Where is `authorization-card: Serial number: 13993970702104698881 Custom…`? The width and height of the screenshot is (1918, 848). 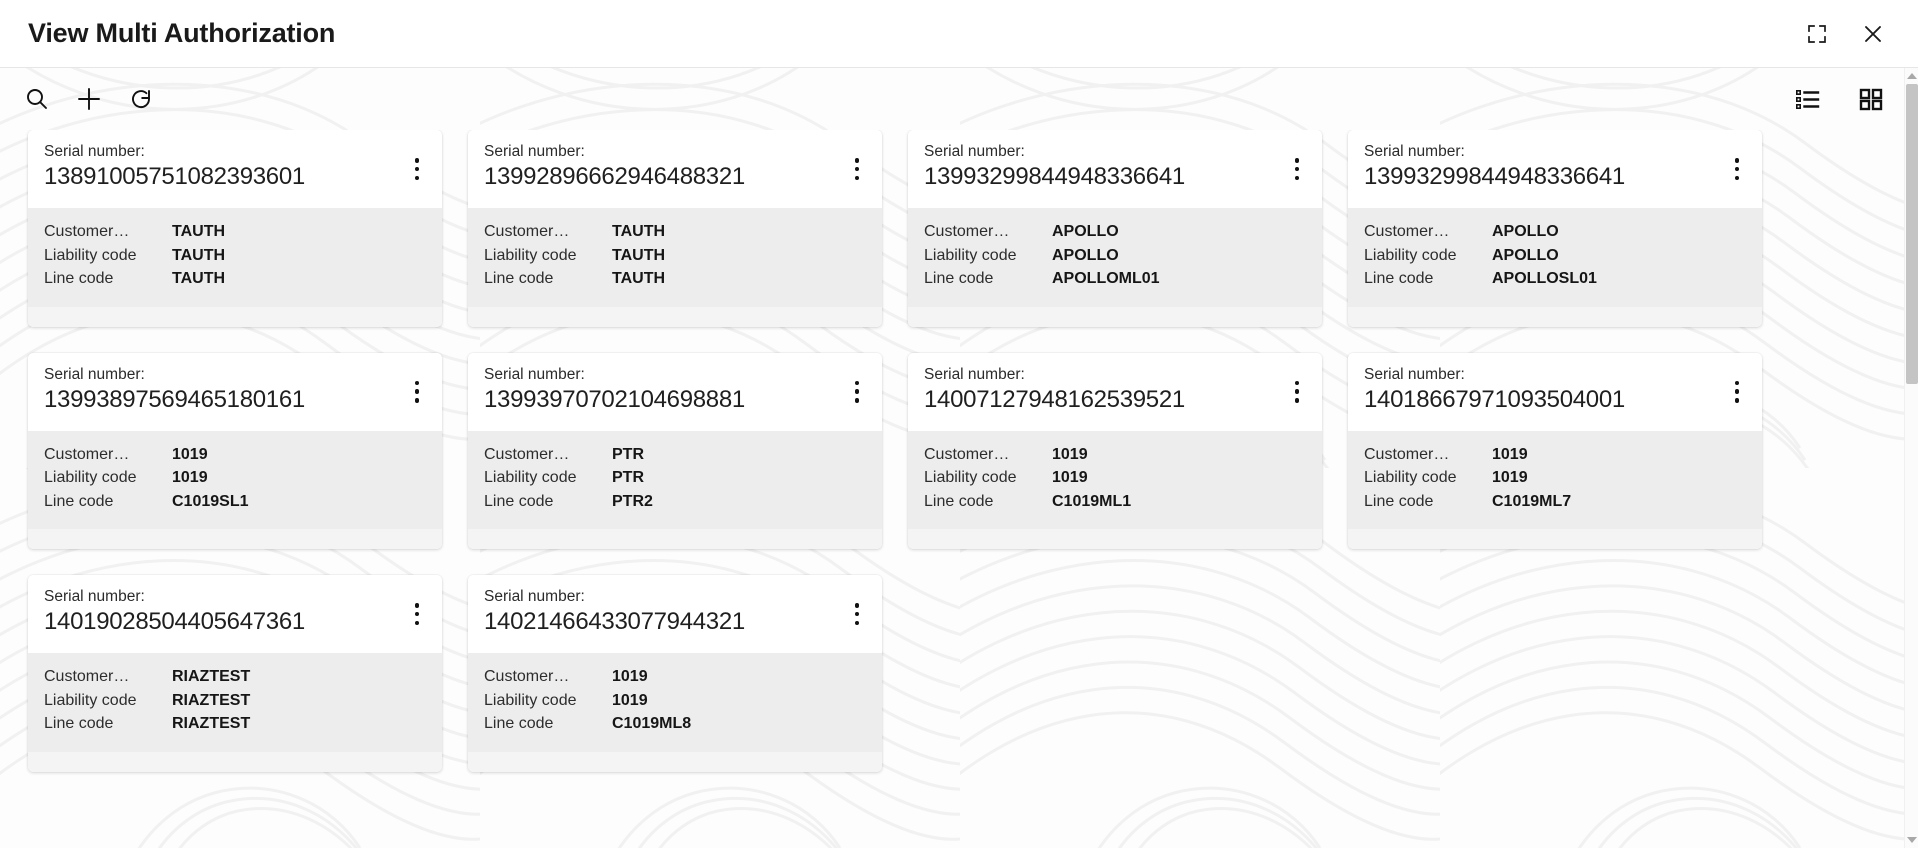
authorization-card: Serial number: 13993970702104698881 Custom… is located at coordinates (675, 451).